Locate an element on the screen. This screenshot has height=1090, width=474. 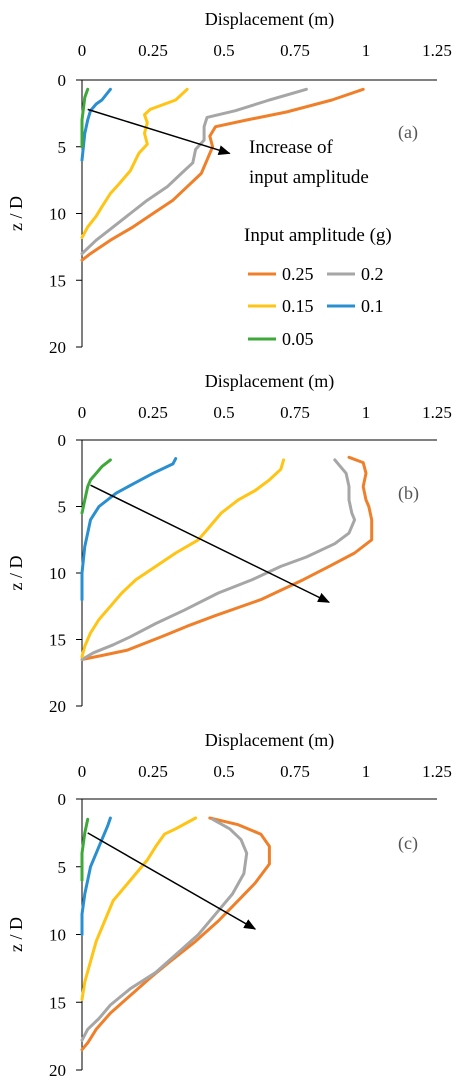
legend-label: 0.25 is located at coordinates (298, 274).